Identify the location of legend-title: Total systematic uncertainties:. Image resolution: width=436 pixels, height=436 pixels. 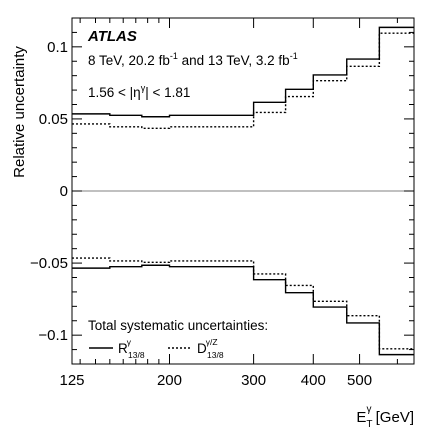
(178, 325).